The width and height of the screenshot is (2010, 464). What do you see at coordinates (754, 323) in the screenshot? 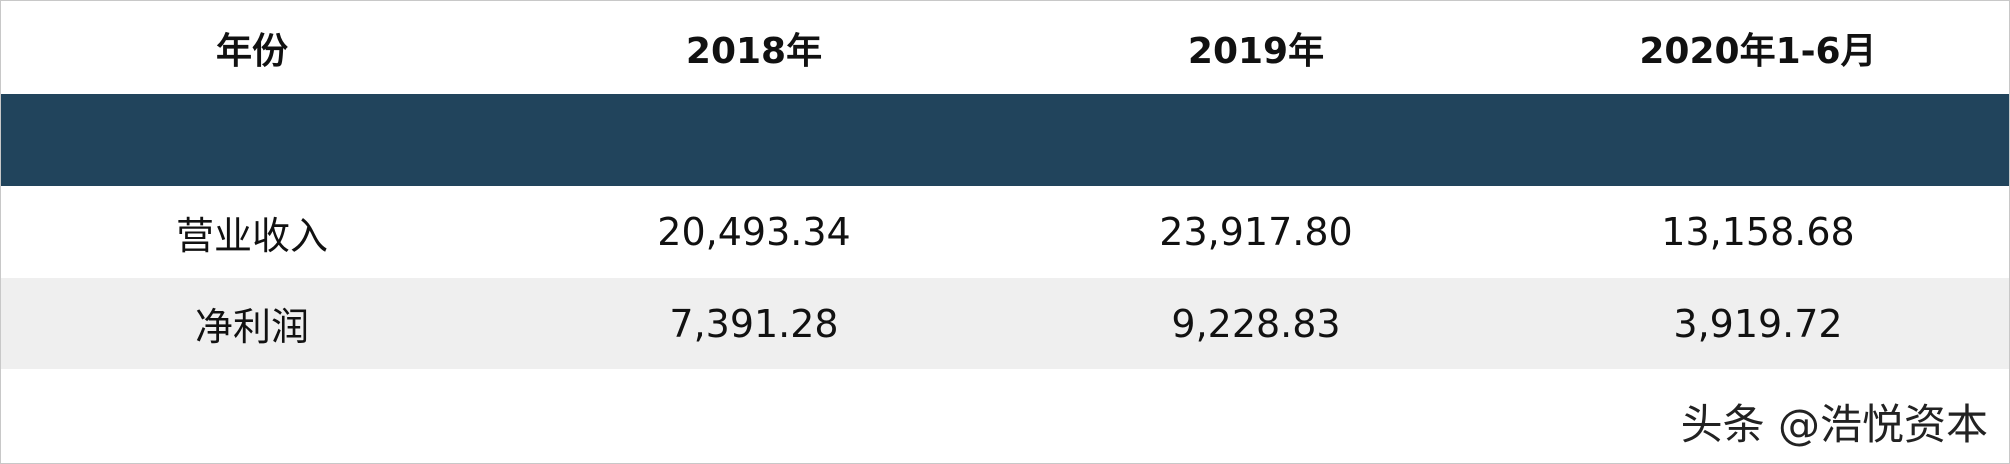
I see `value-cell: 7,391.28` at bounding box center [754, 323].